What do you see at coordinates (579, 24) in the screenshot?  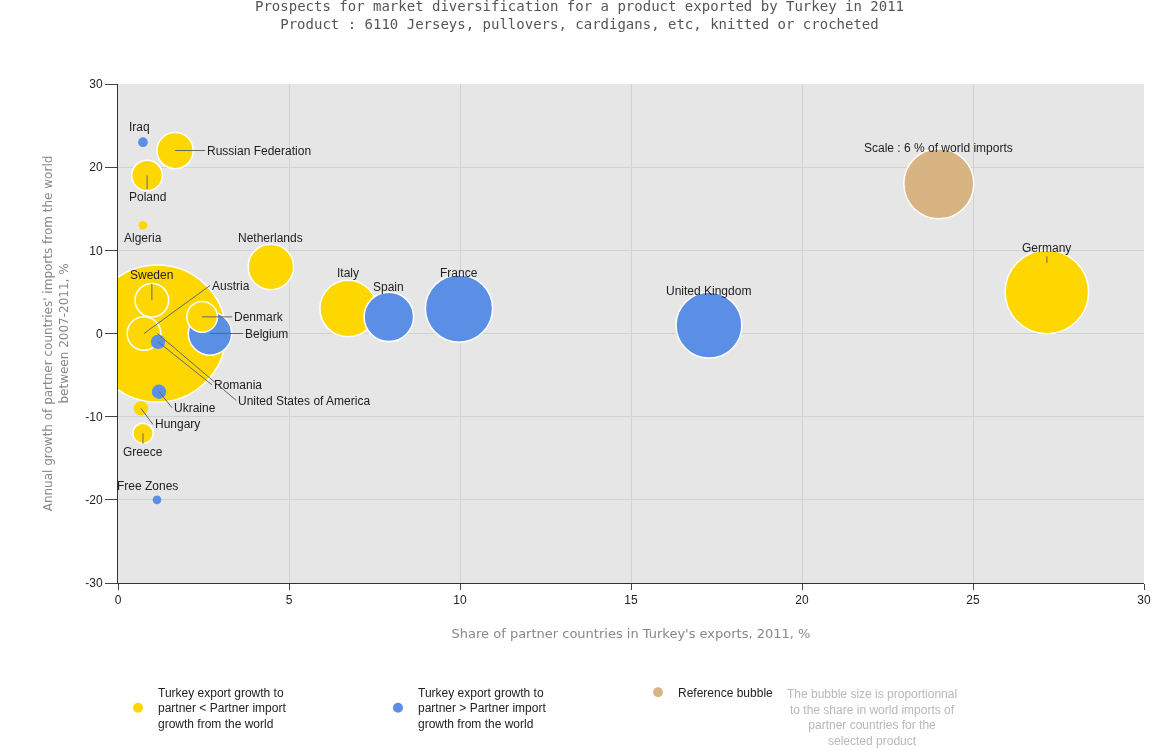 I see `chart-subtitle: Product : 6110 Jerseys, pullovers, cardigans, etc, knitted or crocheted` at bounding box center [579, 24].